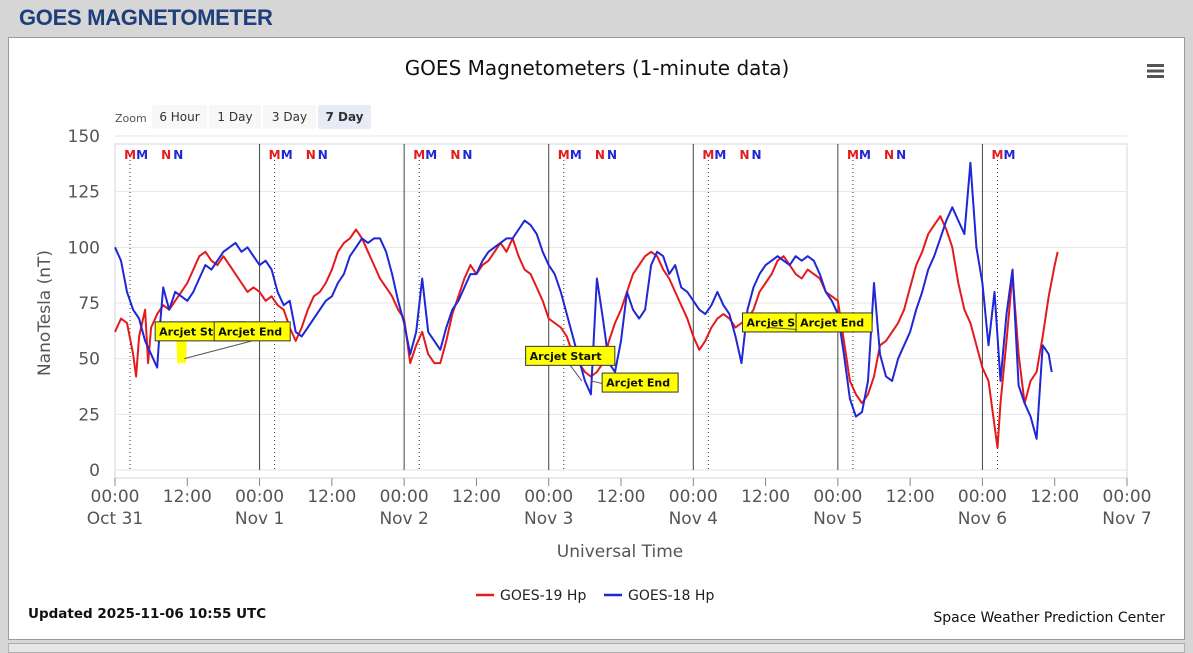 The width and height of the screenshot is (1193, 653). Describe the element at coordinates (94, 471) in the screenshot. I see `y-tick-label: 0` at that location.